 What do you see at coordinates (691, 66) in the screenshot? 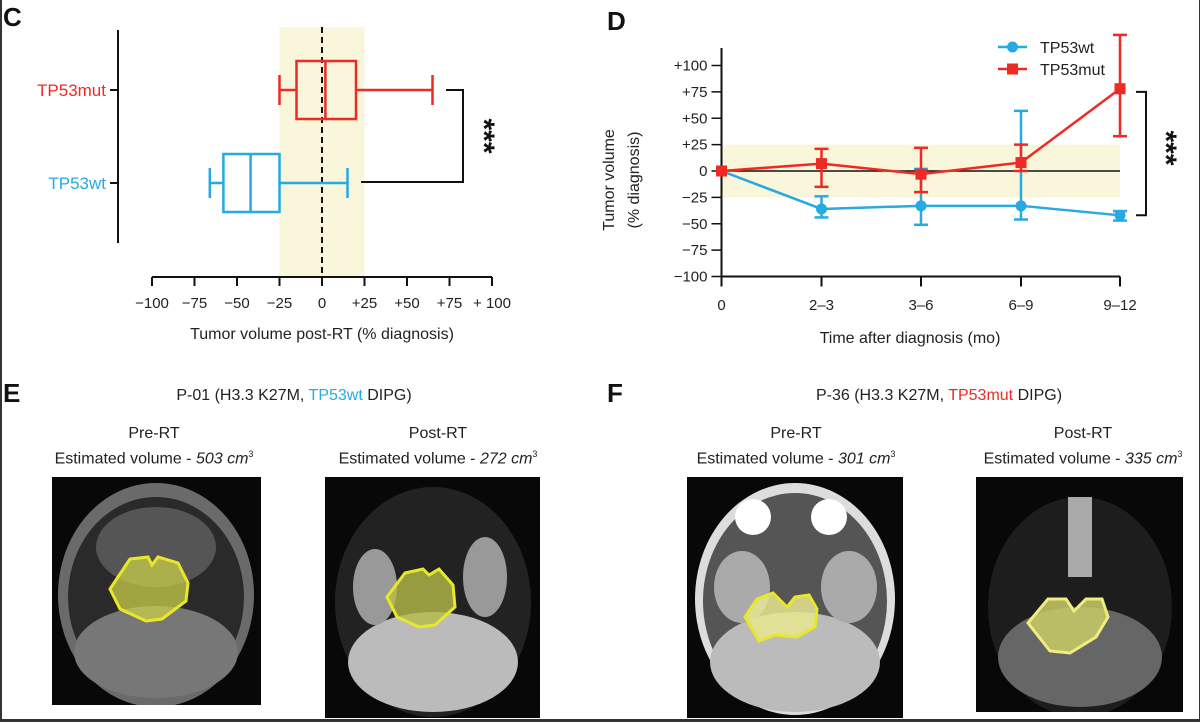
I see `y-tick-label: +100` at bounding box center [691, 66].